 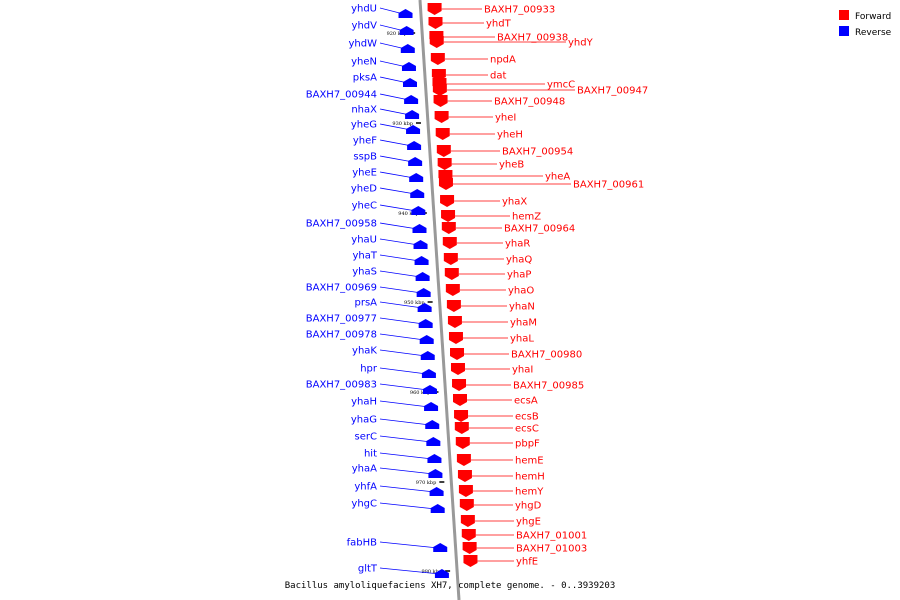 I want to click on gene-label-forward: yhaQ, so click(x=519, y=260).